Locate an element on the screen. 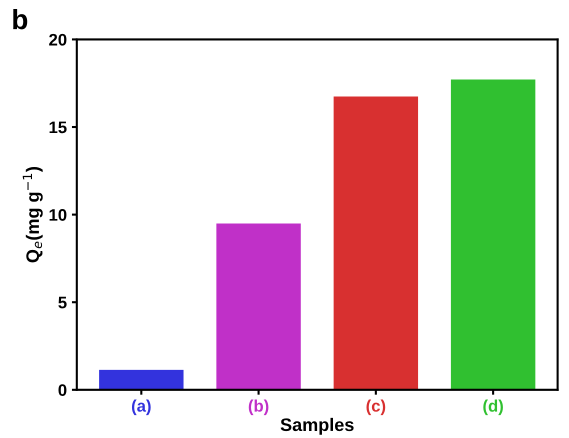 The width and height of the screenshot is (569, 438). y-tick-label: 20 is located at coordinates (57, 40).